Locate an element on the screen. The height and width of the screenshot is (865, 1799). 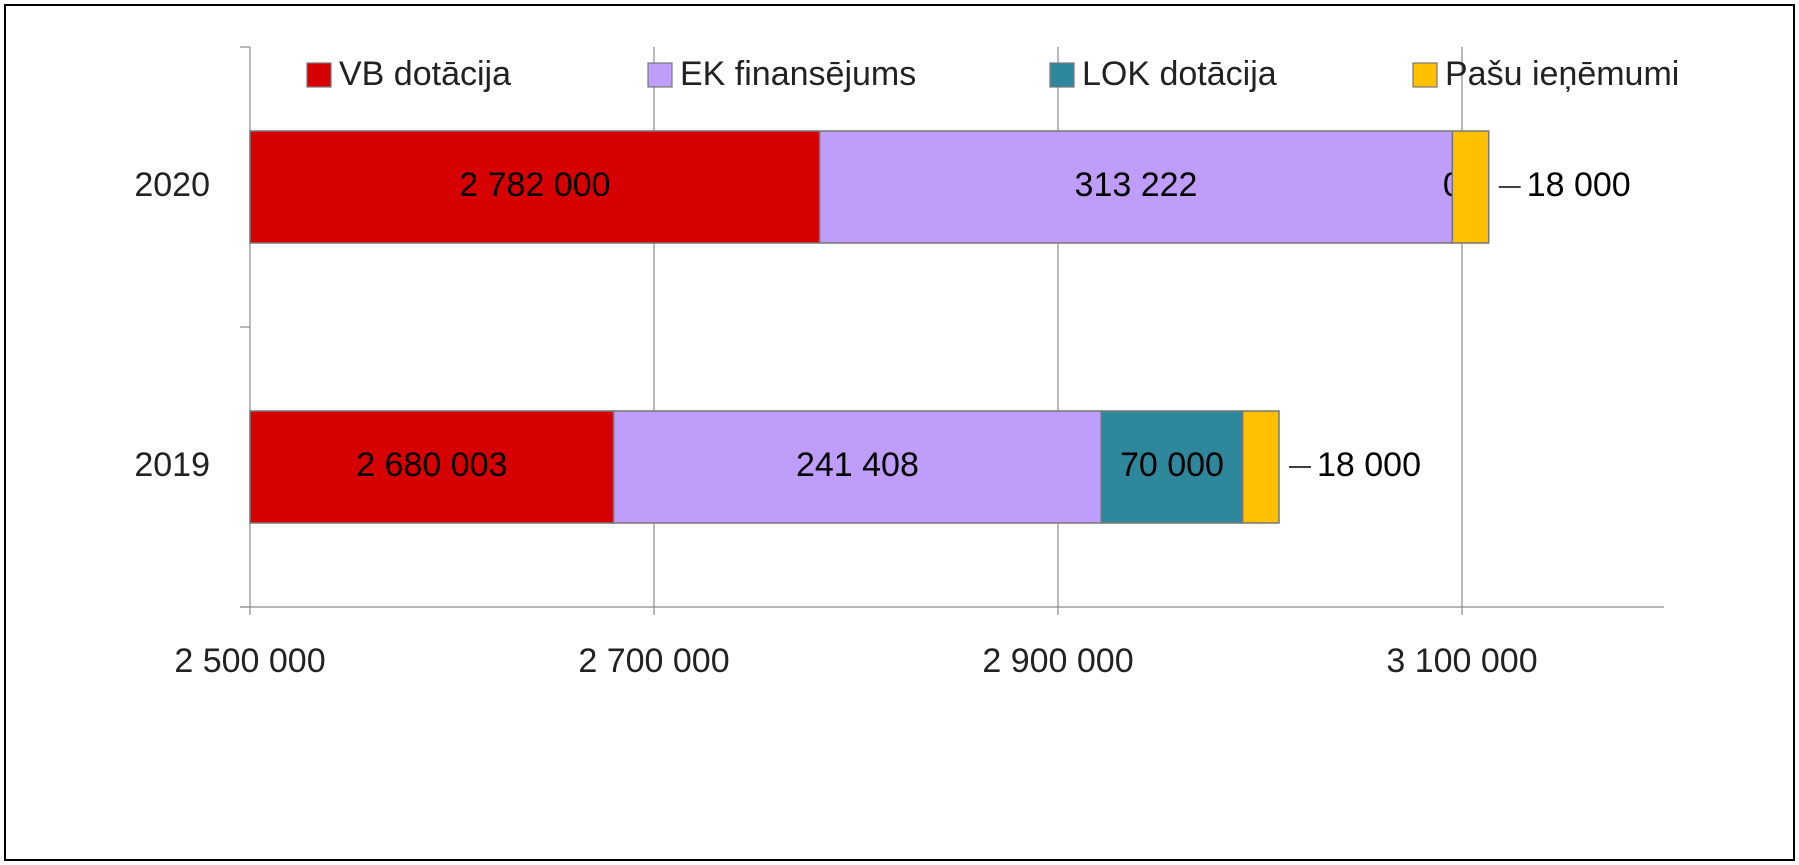
data-label: 241 408 is located at coordinates (857, 465).